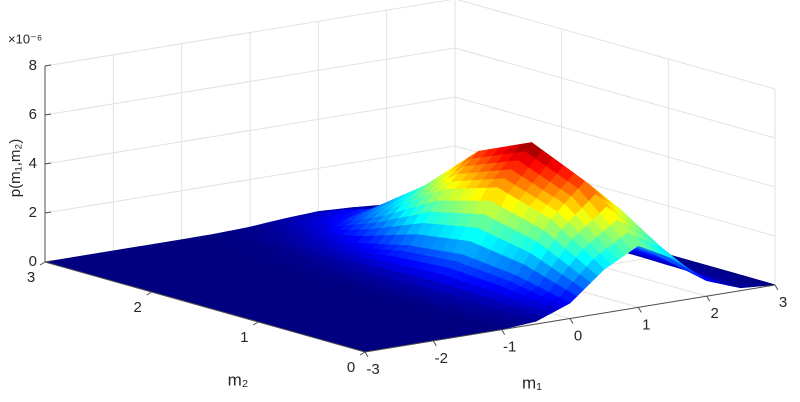  I want to click on y-tick-label: 2, so click(137, 307).